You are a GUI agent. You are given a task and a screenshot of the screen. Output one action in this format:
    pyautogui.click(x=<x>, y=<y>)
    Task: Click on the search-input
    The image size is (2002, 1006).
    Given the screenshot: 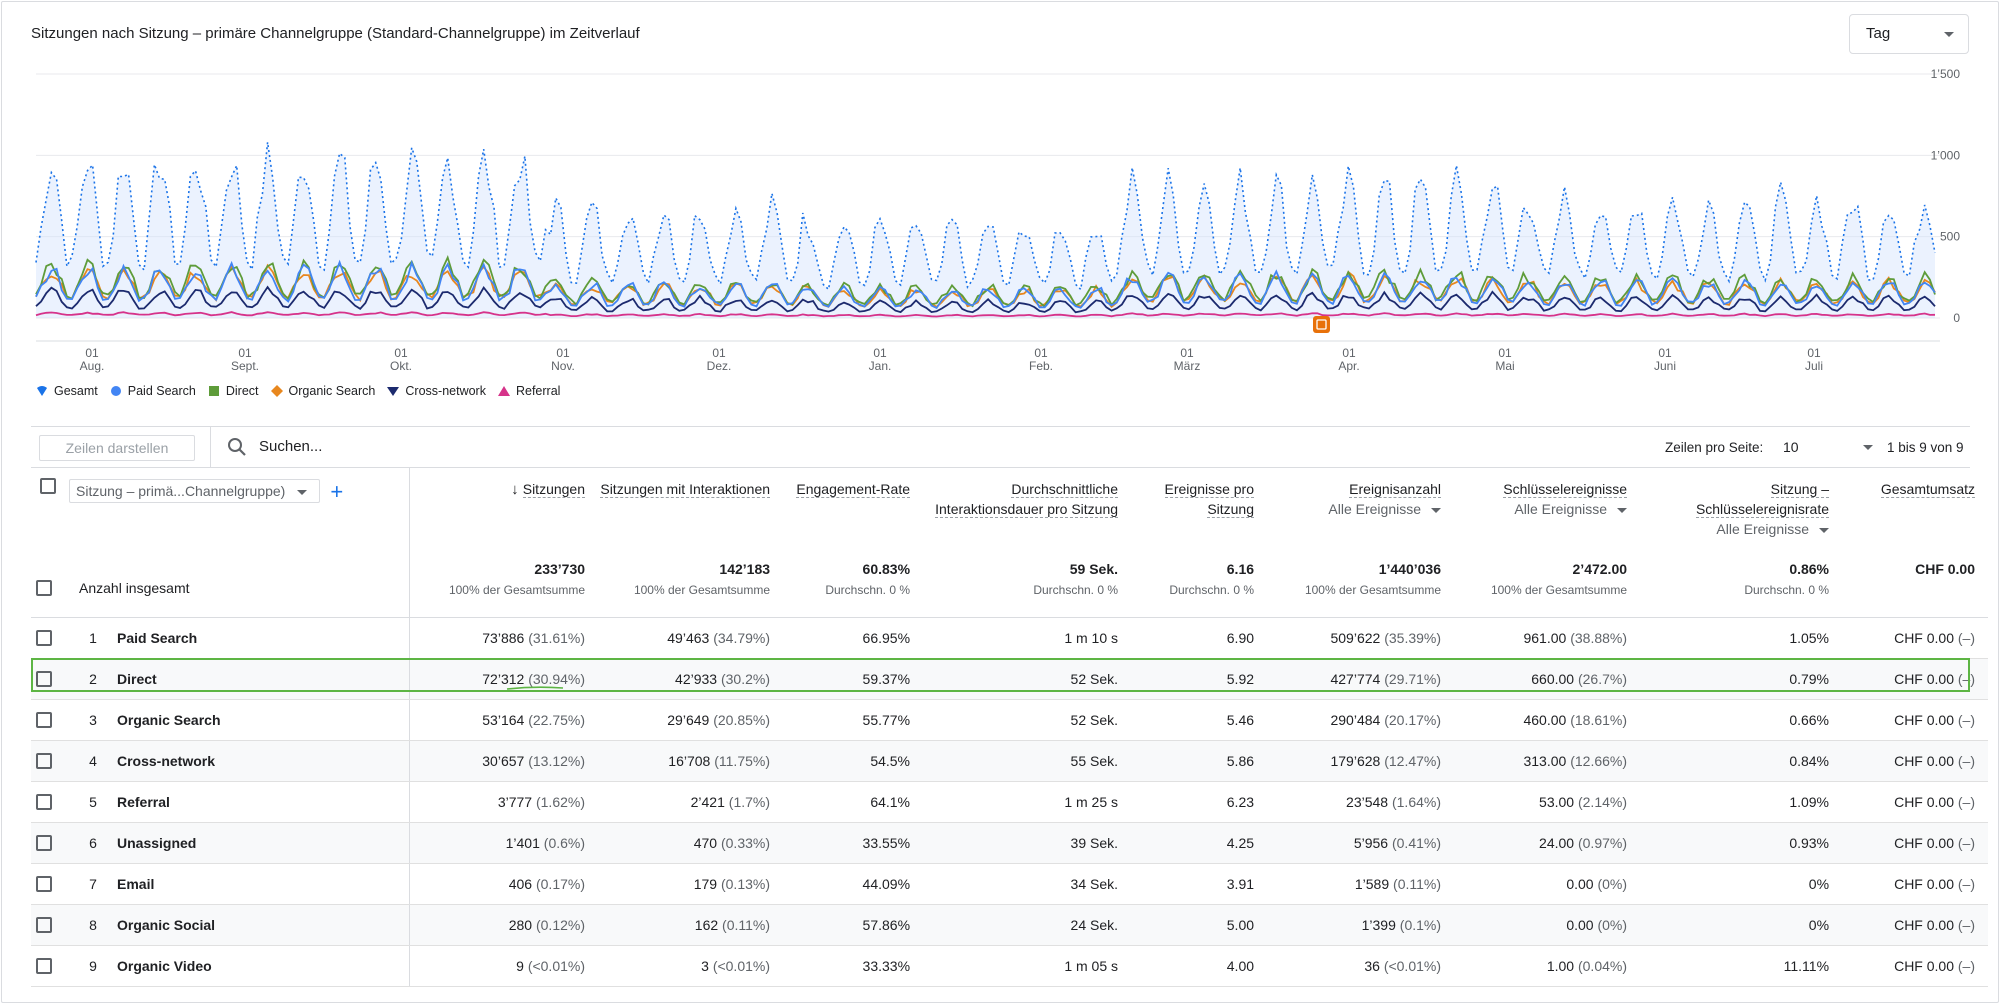 What is the action you would take?
    pyautogui.click(x=459, y=446)
    